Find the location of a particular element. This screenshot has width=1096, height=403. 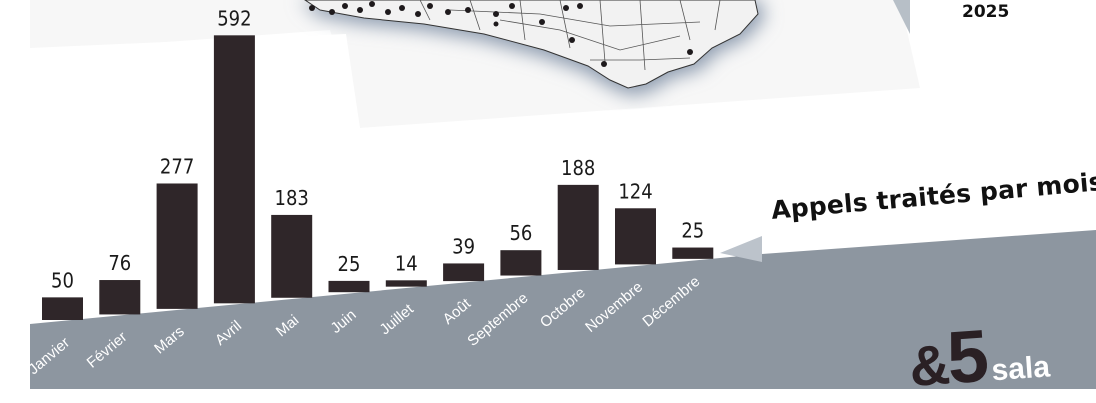

category-label-decembre: Décembre is located at coordinates (671, 302).